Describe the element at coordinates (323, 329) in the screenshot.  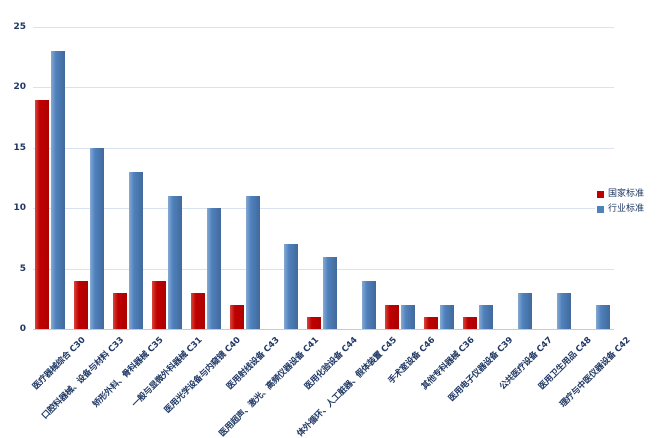
I see `x-axis-line` at that location.